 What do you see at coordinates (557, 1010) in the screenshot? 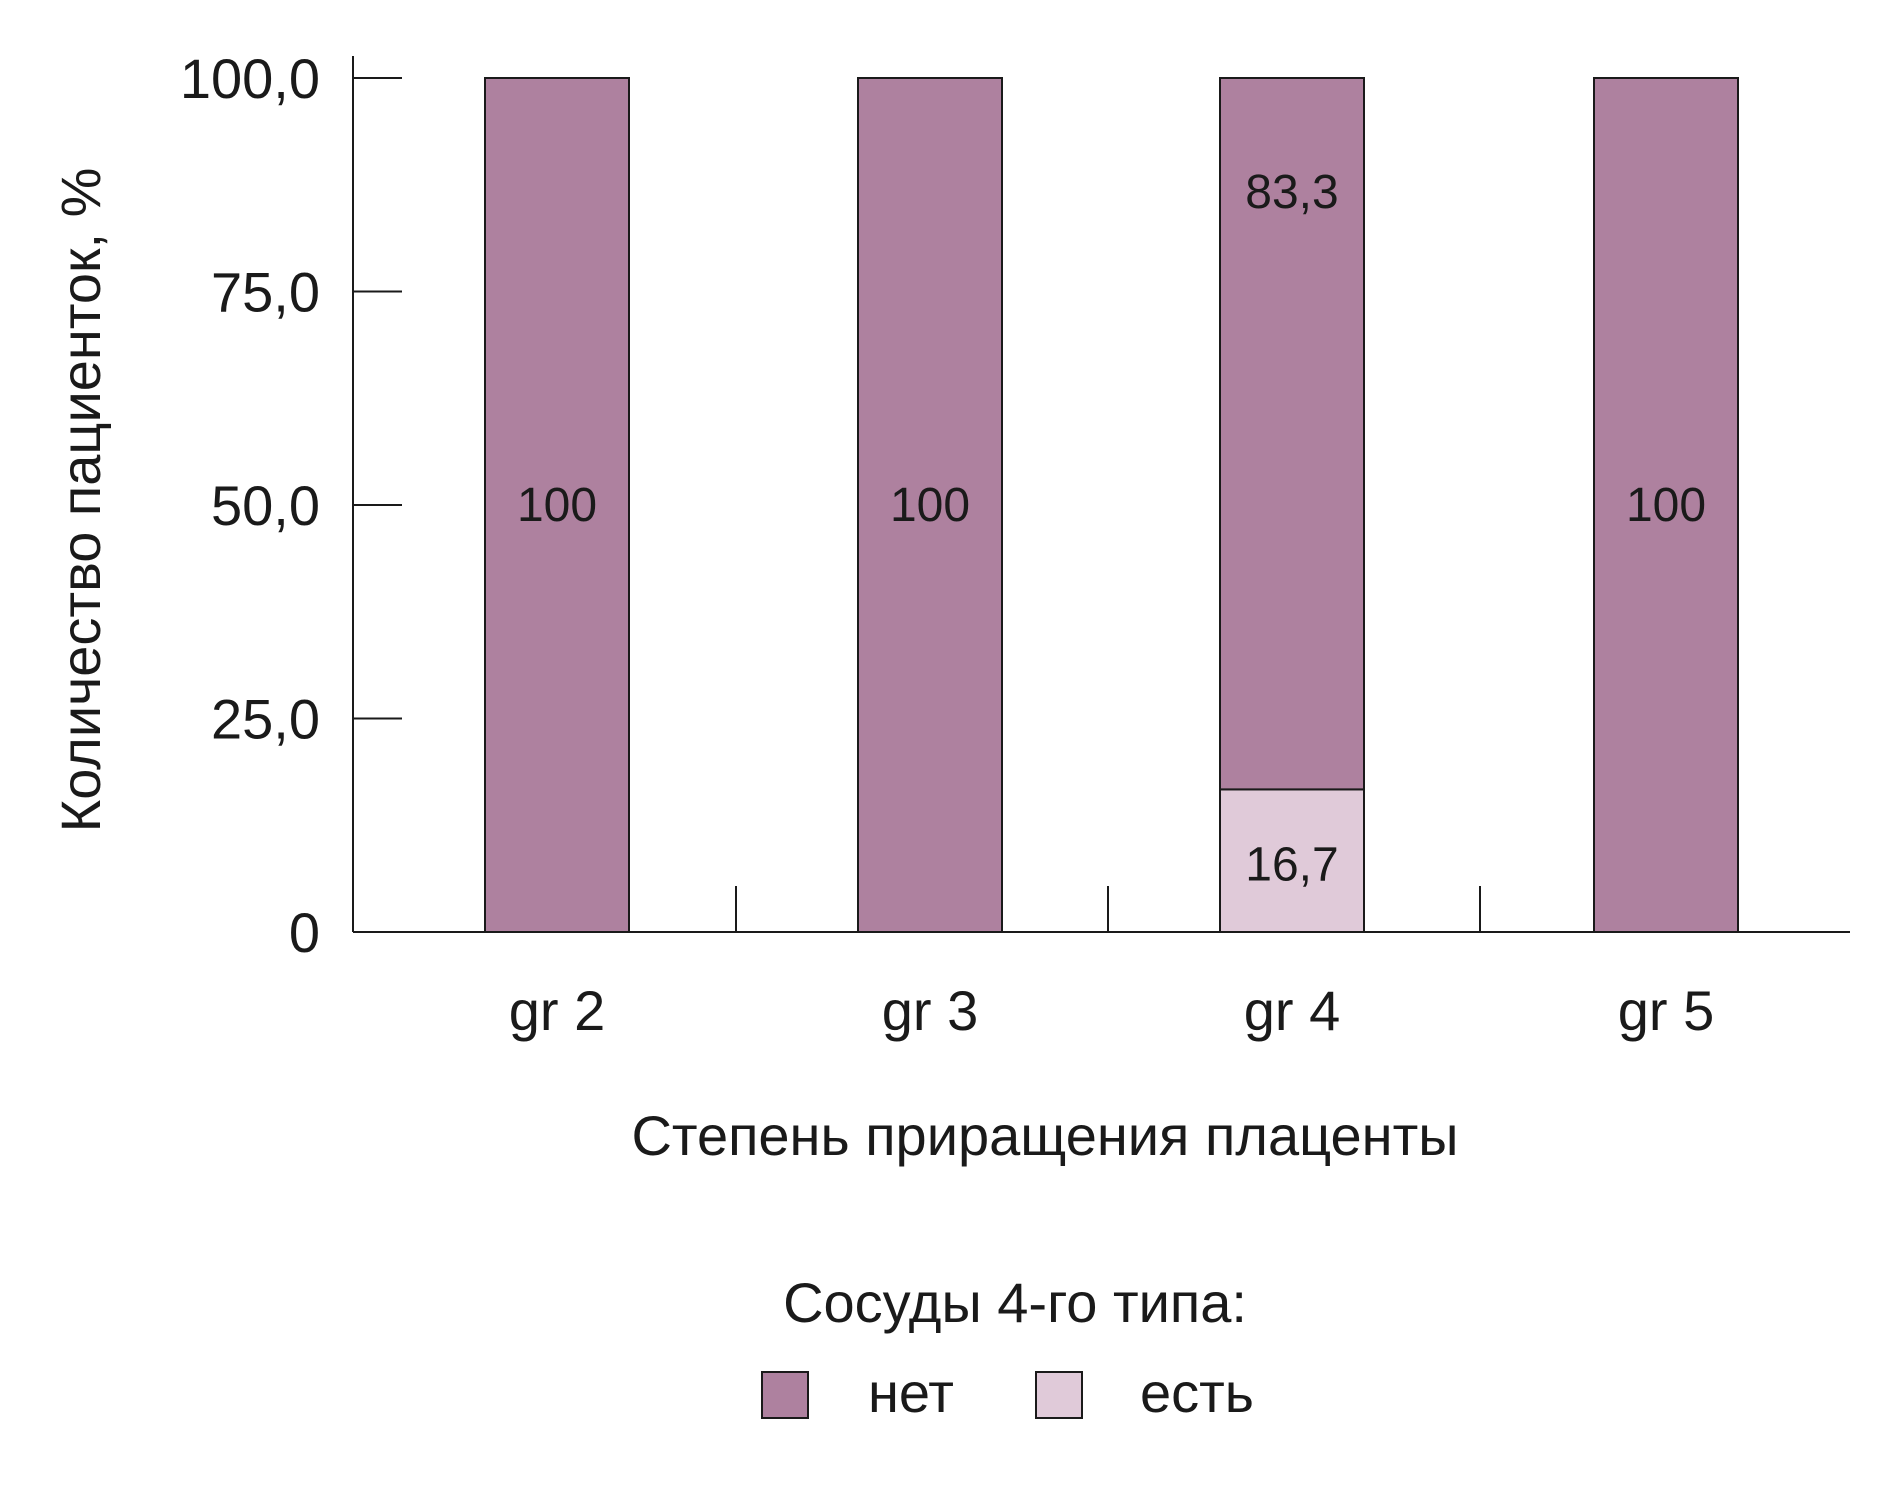
I see `x-tick-label: gr 2` at bounding box center [557, 1010].